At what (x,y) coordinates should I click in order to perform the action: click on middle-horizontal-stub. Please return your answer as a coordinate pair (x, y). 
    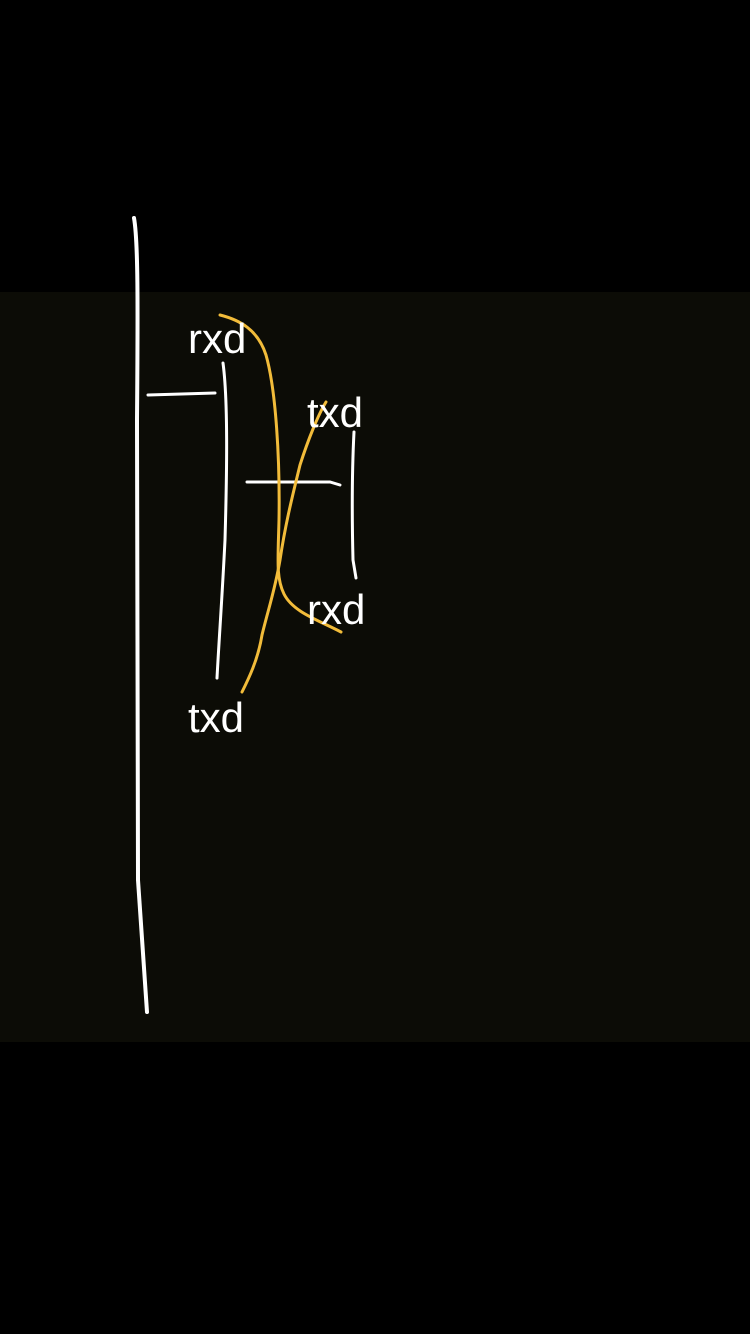
    Looking at the image, I should click on (293, 483).